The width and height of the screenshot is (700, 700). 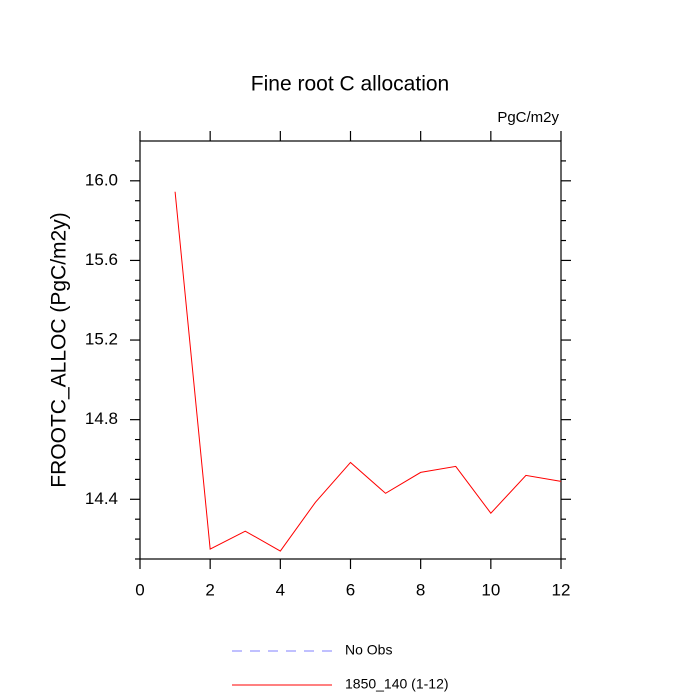 What do you see at coordinates (101, 179) in the screenshot?
I see `y-tick-label: 16.0` at bounding box center [101, 179].